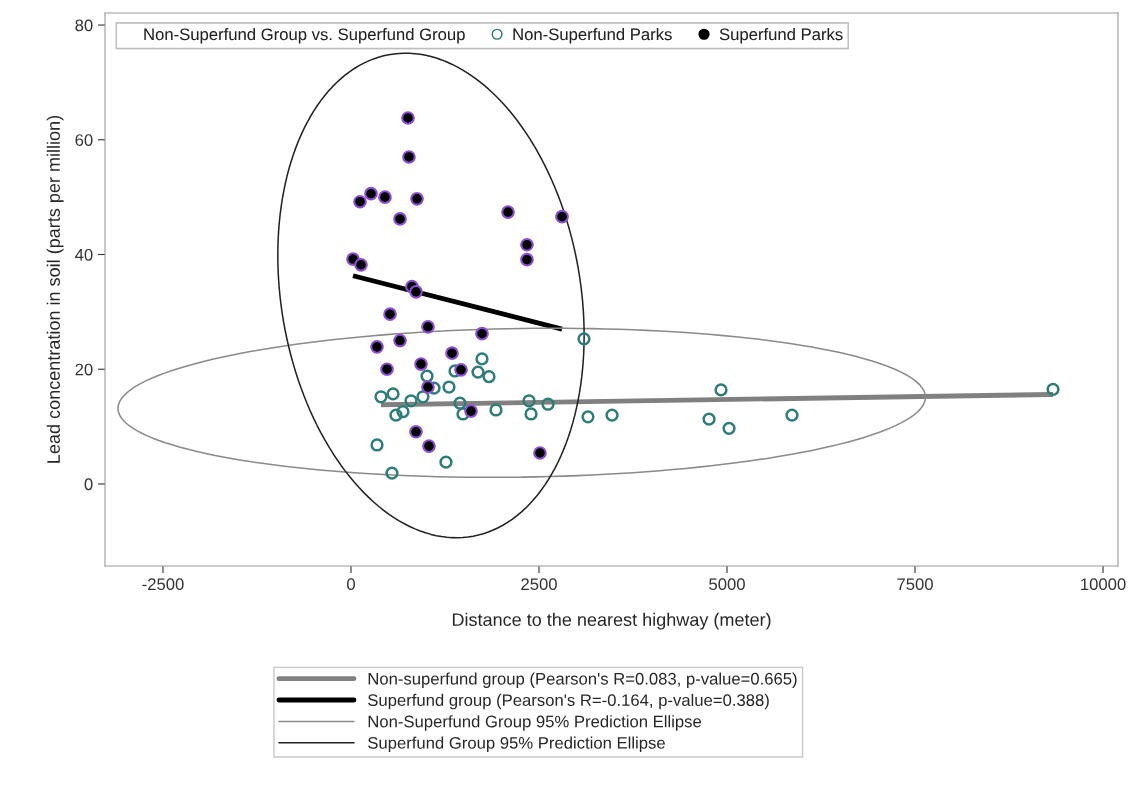  What do you see at coordinates (781, 35) in the screenshot?
I see `legend-label: Superfund Parks` at bounding box center [781, 35].